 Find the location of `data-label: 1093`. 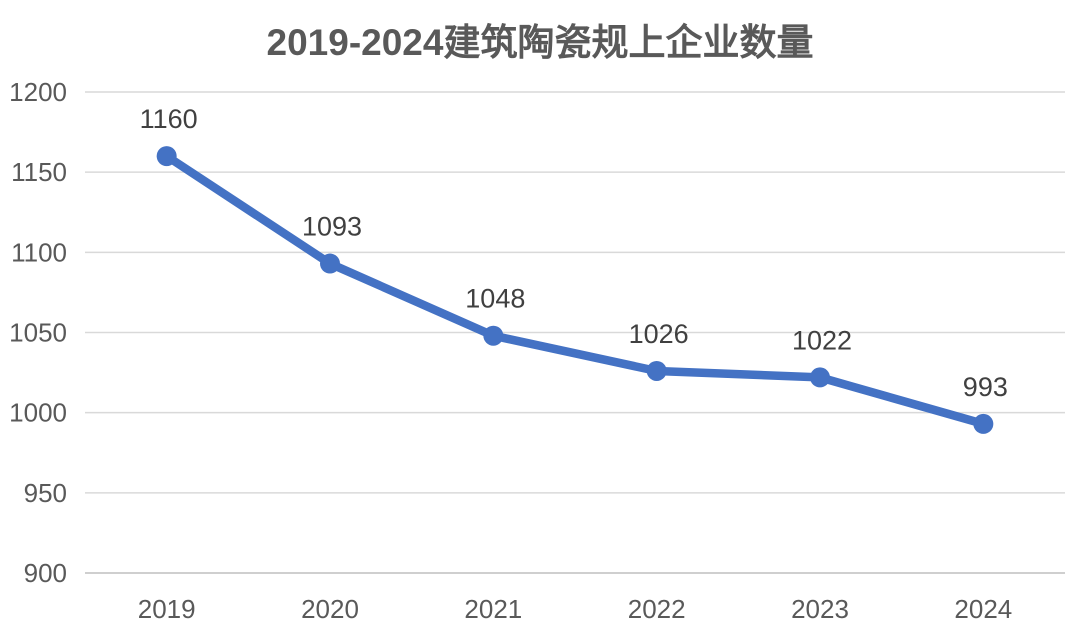

data-label: 1093 is located at coordinates (332, 227).